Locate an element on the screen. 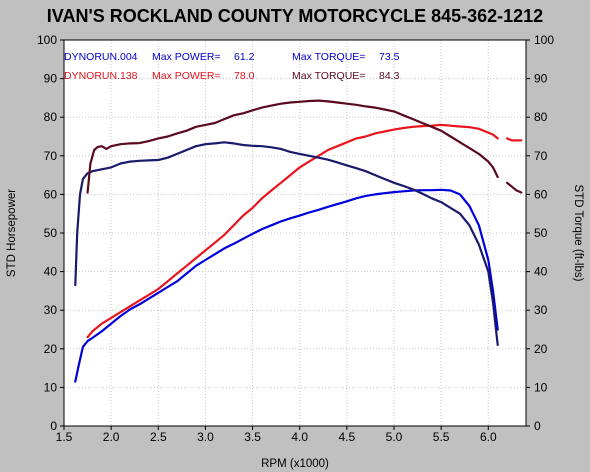 The image size is (590, 472). y-right-tick-label: 0 is located at coordinates (537, 426).